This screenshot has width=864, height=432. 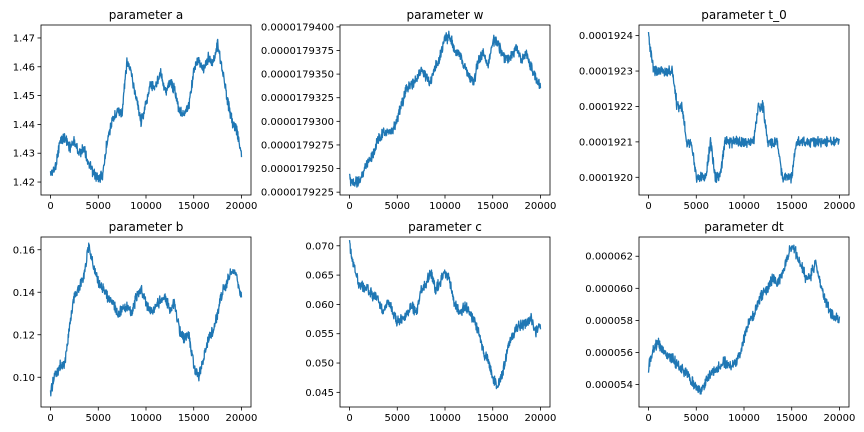 I want to click on y-tick-label: 0.0000179375, so click(x=297, y=51).